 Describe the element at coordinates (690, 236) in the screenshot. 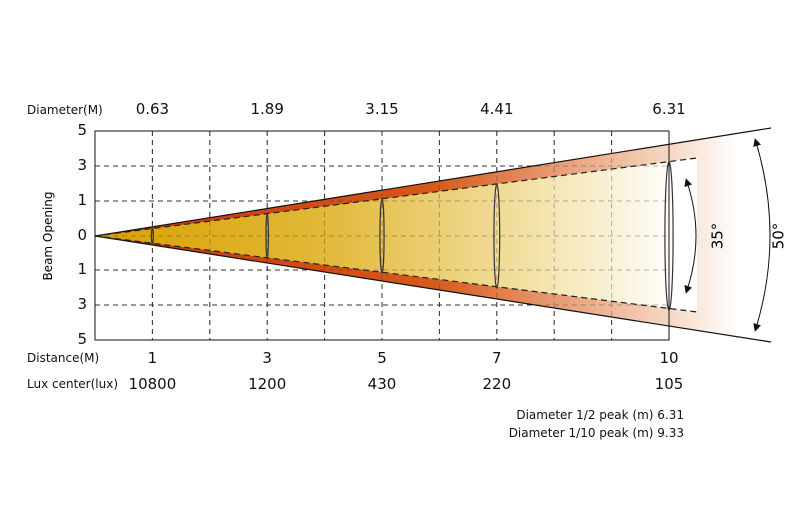

I see `beam-angle-arrow` at that location.